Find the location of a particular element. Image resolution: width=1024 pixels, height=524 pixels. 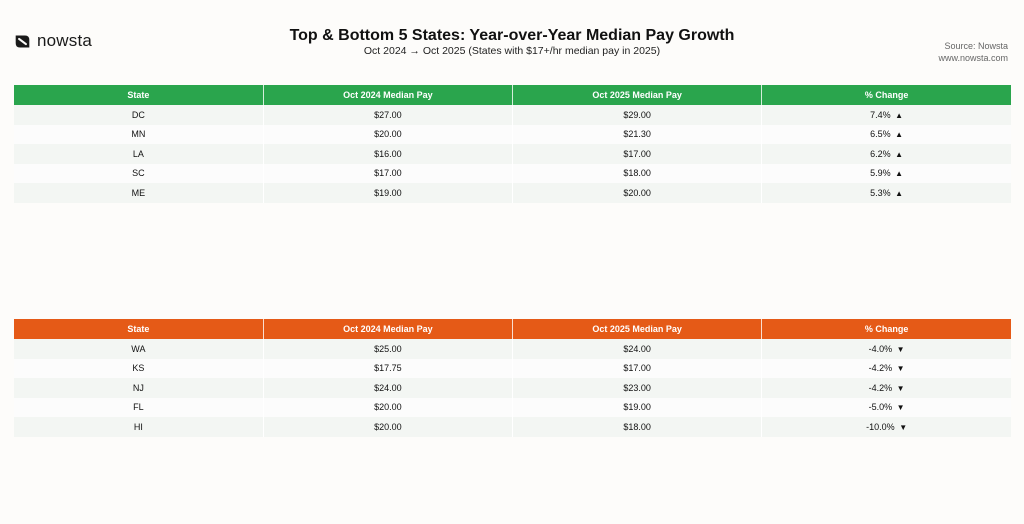

change-cell: -5.0% ▼ is located at coordinates (886, 407).